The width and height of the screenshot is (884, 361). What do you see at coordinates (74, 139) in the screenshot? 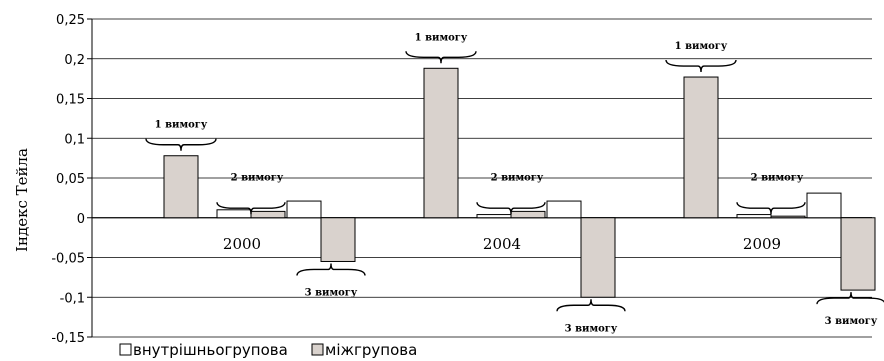
I see `y-tick-label: 0,1` at bounding box center [74, 139].